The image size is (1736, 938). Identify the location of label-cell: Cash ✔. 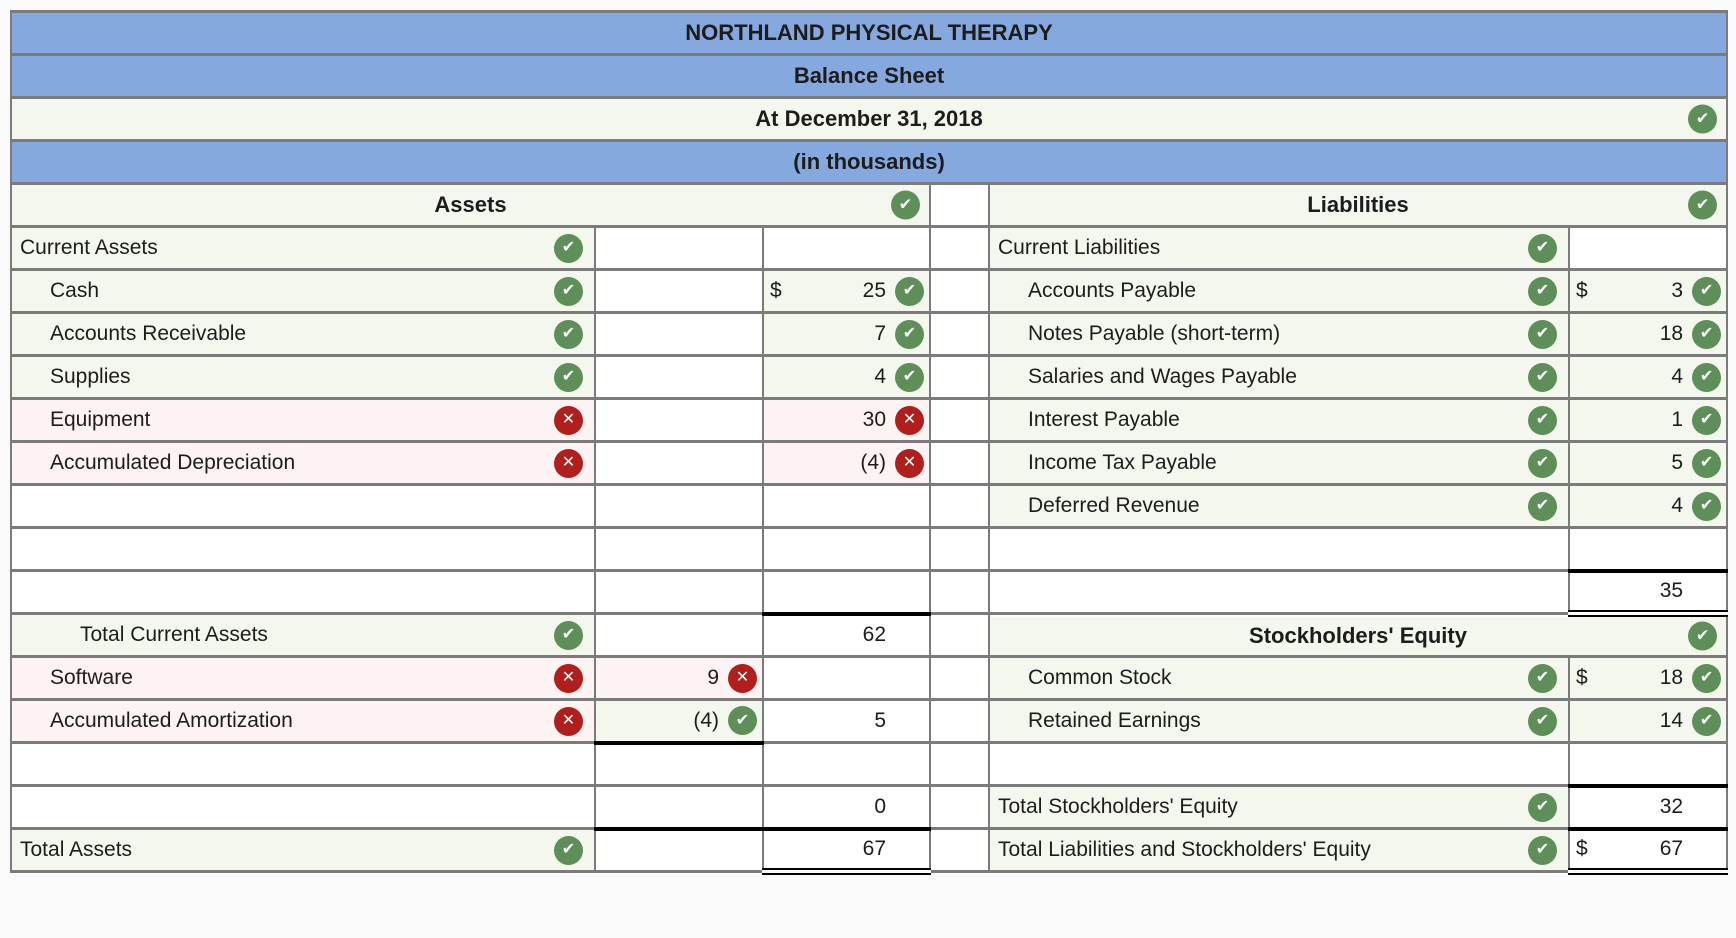
(303, 291).